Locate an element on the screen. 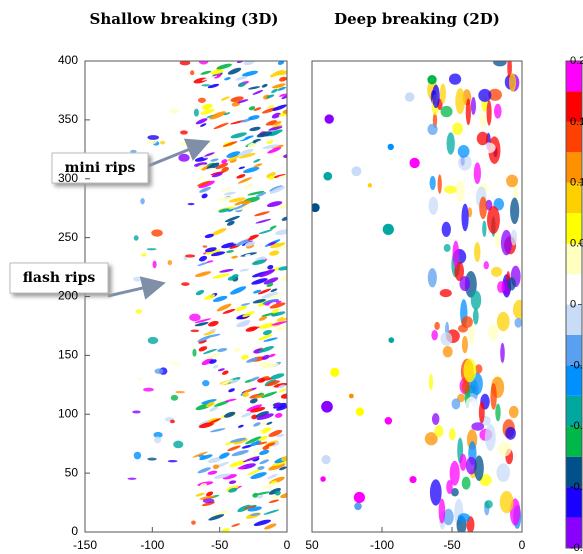  arrow is located at coordinates (136, 288).